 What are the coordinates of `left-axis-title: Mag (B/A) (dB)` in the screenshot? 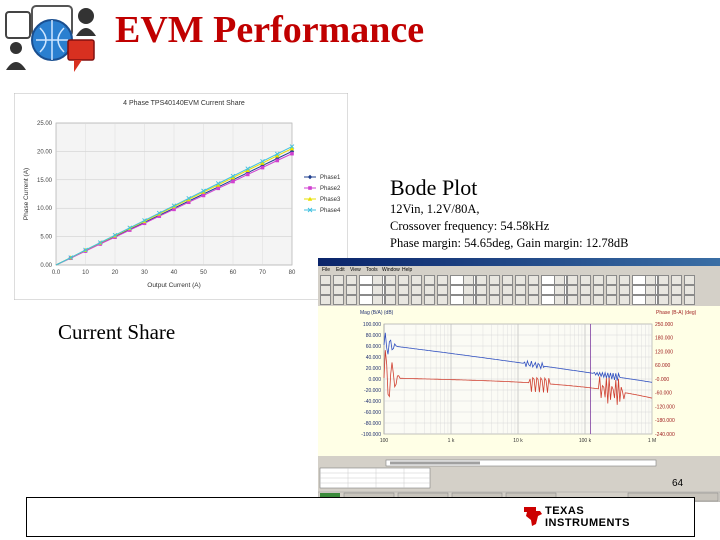 It's located at (377, 313).